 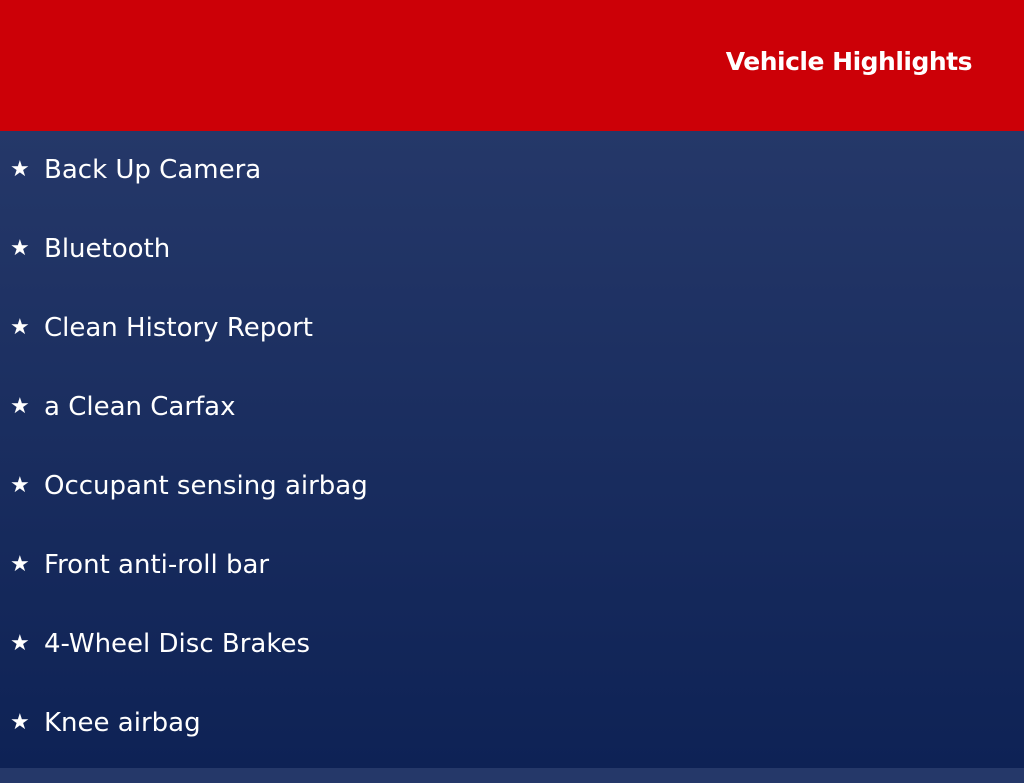 What do you see at coordinates (189, 585) in the screenshot?
I see `list-item: ★ Front anti-roll bar` at bounding box center [189, 585].